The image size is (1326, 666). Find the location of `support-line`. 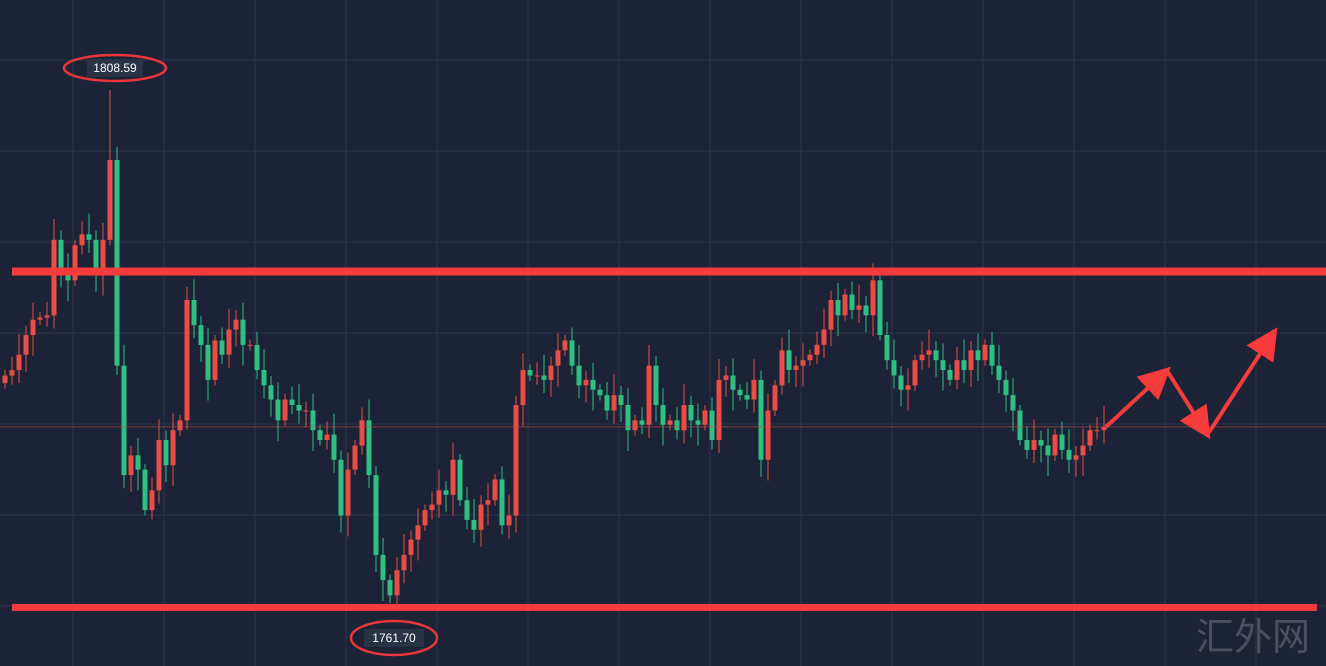

support-line is located at coordinates (664, 607).